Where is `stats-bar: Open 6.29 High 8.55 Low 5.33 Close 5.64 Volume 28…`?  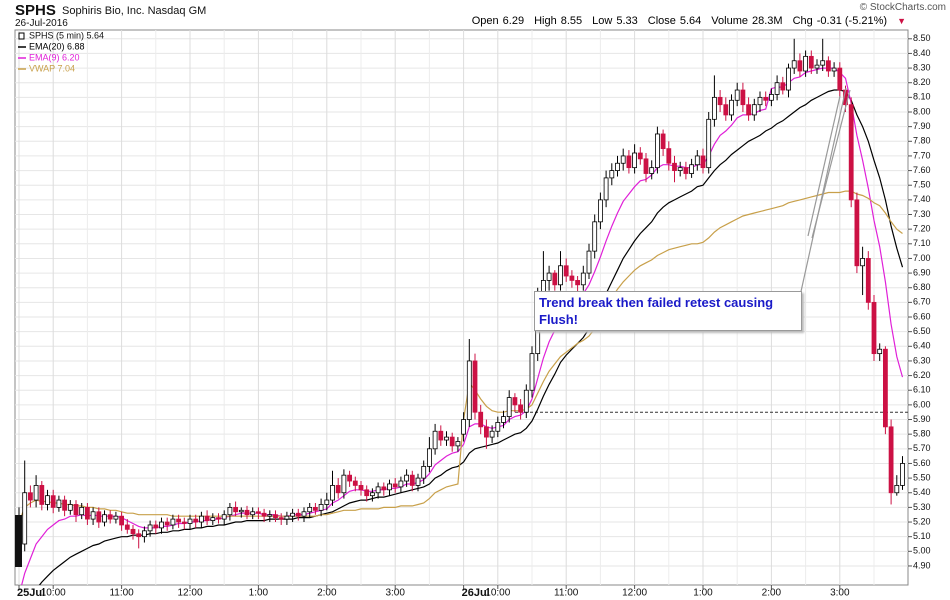
stats-bar: Open 6.29 High 8.55 Low 5.33 Close 5.64 Volume 28… is located at coordinates (689, 21).